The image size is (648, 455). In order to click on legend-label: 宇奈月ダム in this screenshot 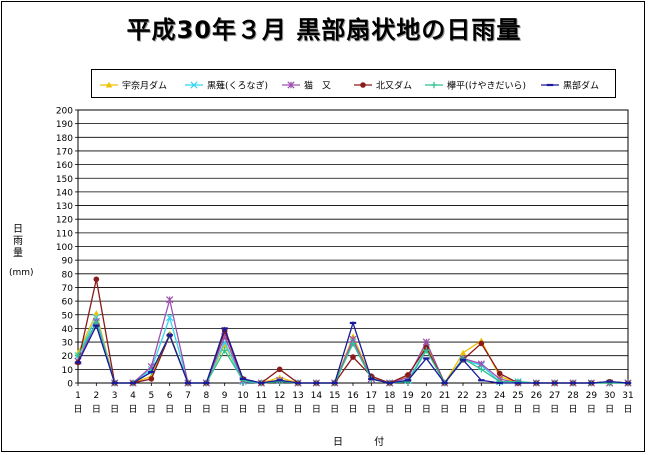, I will do `click(144, 86)`.